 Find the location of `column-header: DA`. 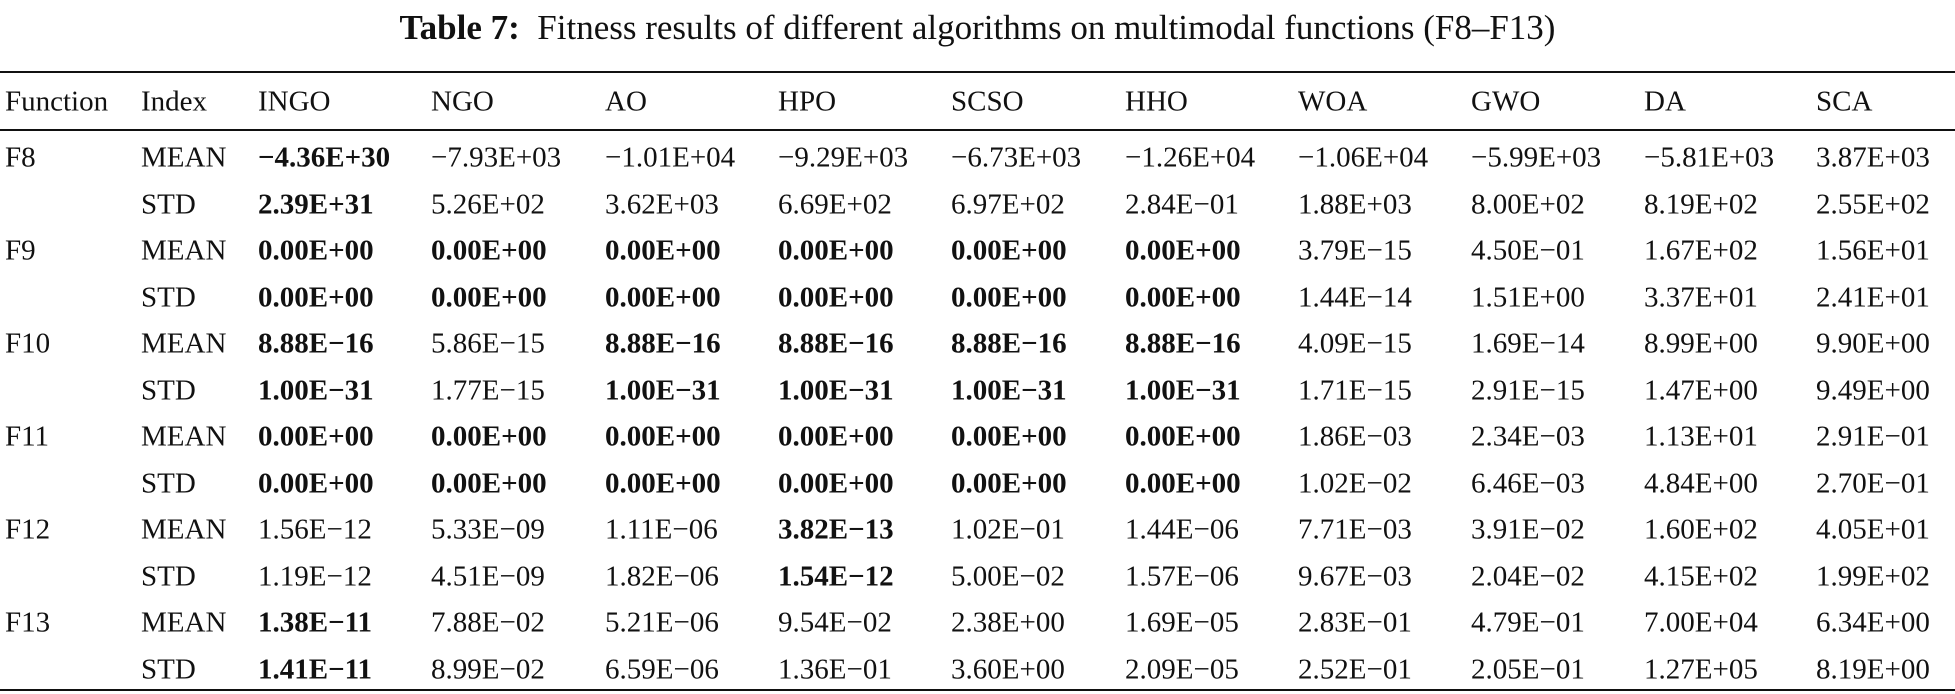

column-header: DA is located at coordinates (1665, 101).